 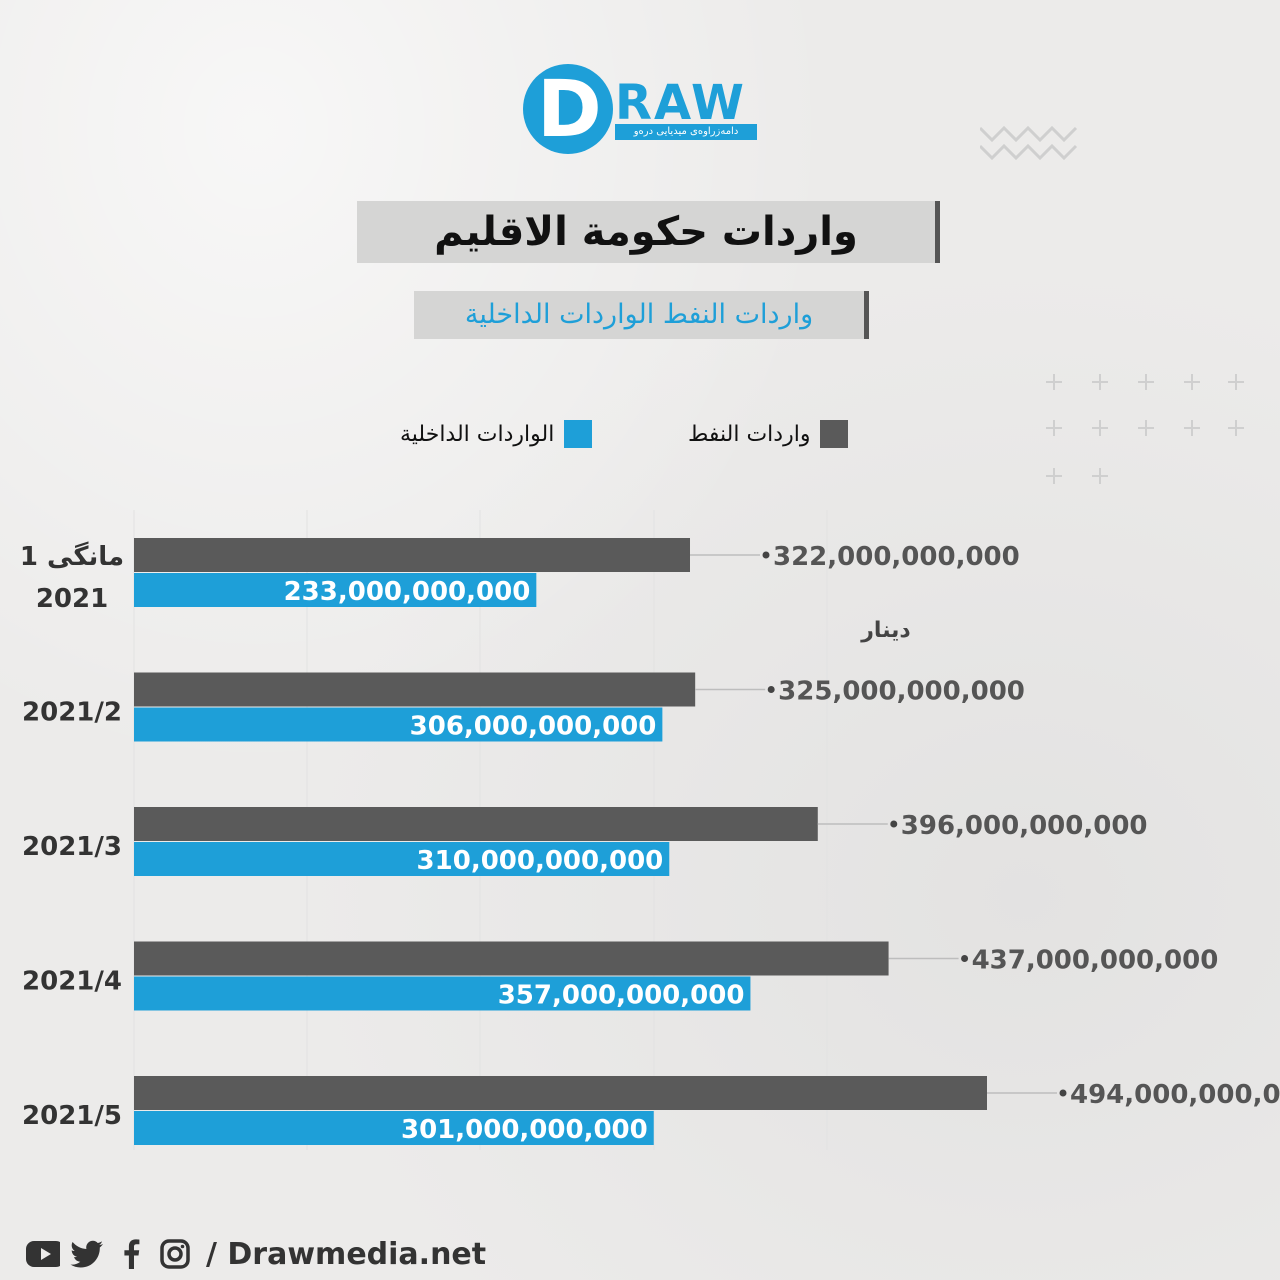 I want to click on footer: / Drawmedia.net, so click(x=256, y=1254).